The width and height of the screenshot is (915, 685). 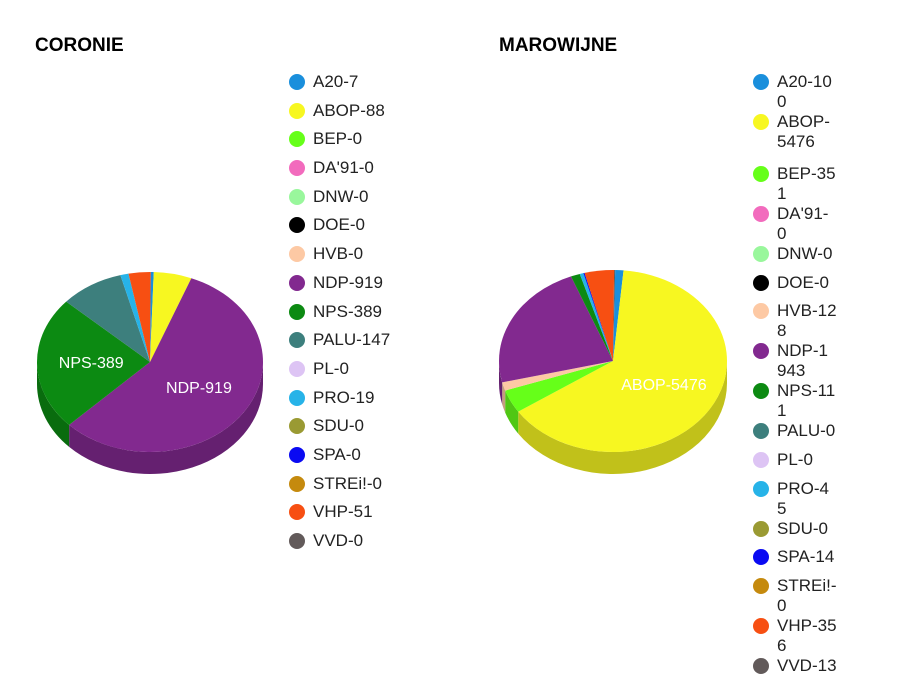 I want to click on legend-item: PALU-0, so click(x=800, y=435).